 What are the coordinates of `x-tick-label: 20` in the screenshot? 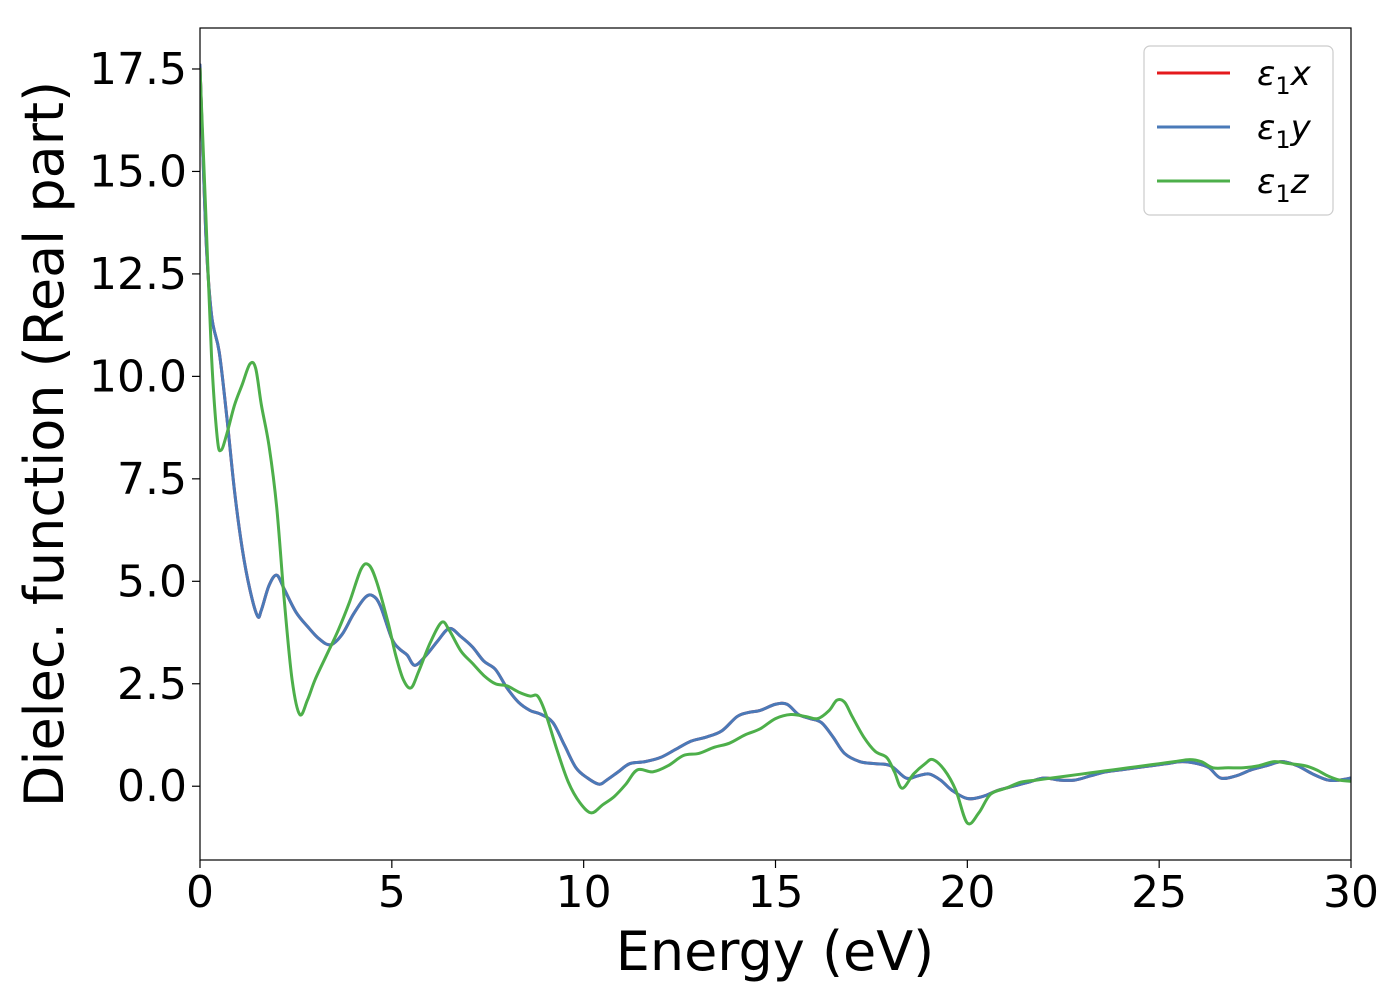 It's located at (967, 892).